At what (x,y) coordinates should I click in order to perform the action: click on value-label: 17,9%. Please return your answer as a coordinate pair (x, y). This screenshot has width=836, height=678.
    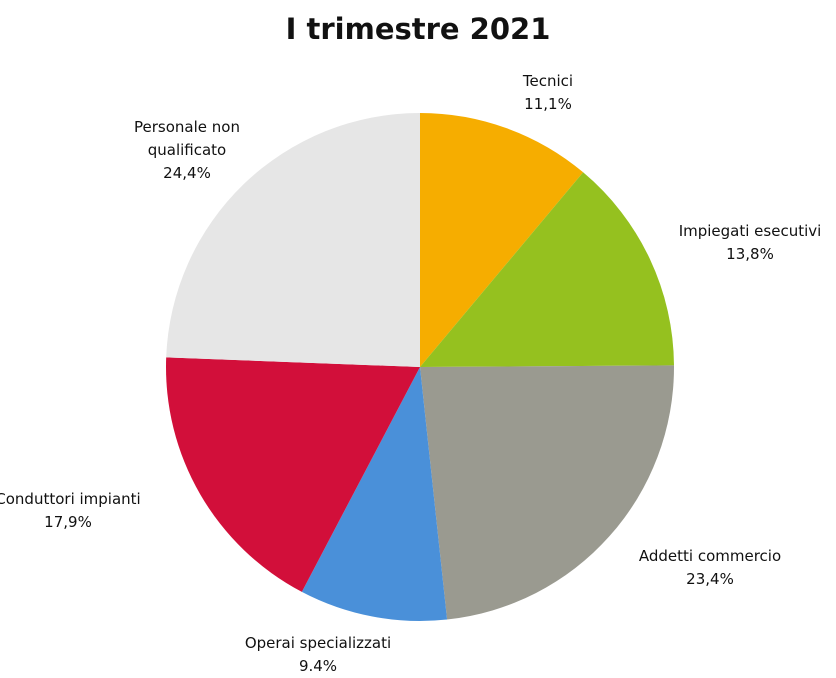
    Looking at the image, I should click on (68, 522).